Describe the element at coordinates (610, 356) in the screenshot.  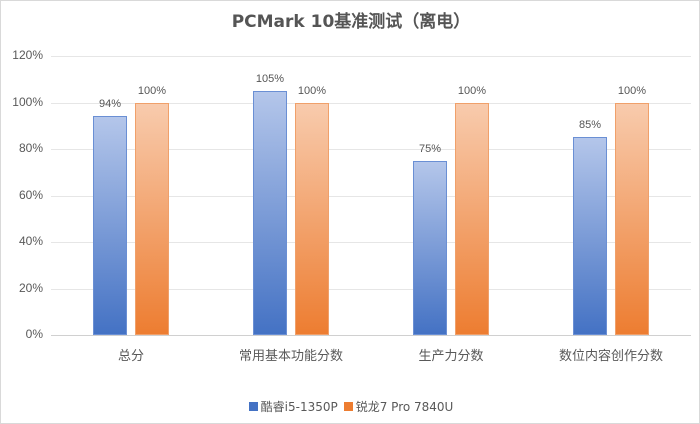
I see `x-tick-label: 数位内容创作分数` at that location.